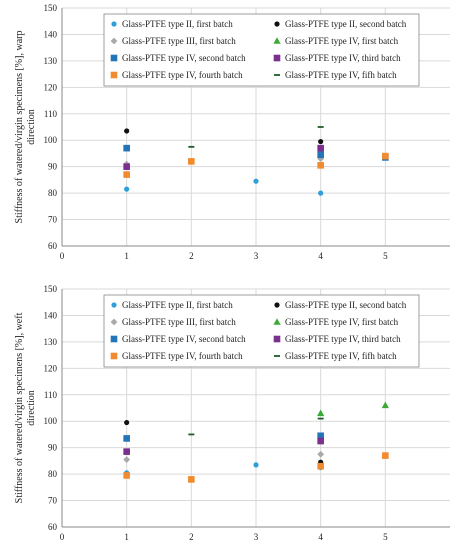 This screenshot has height=550, width=456. What do you see at coordinates (320, 537) in the screenshot?
I see `x-tick-label: 4` at bounding box center [320, 537].